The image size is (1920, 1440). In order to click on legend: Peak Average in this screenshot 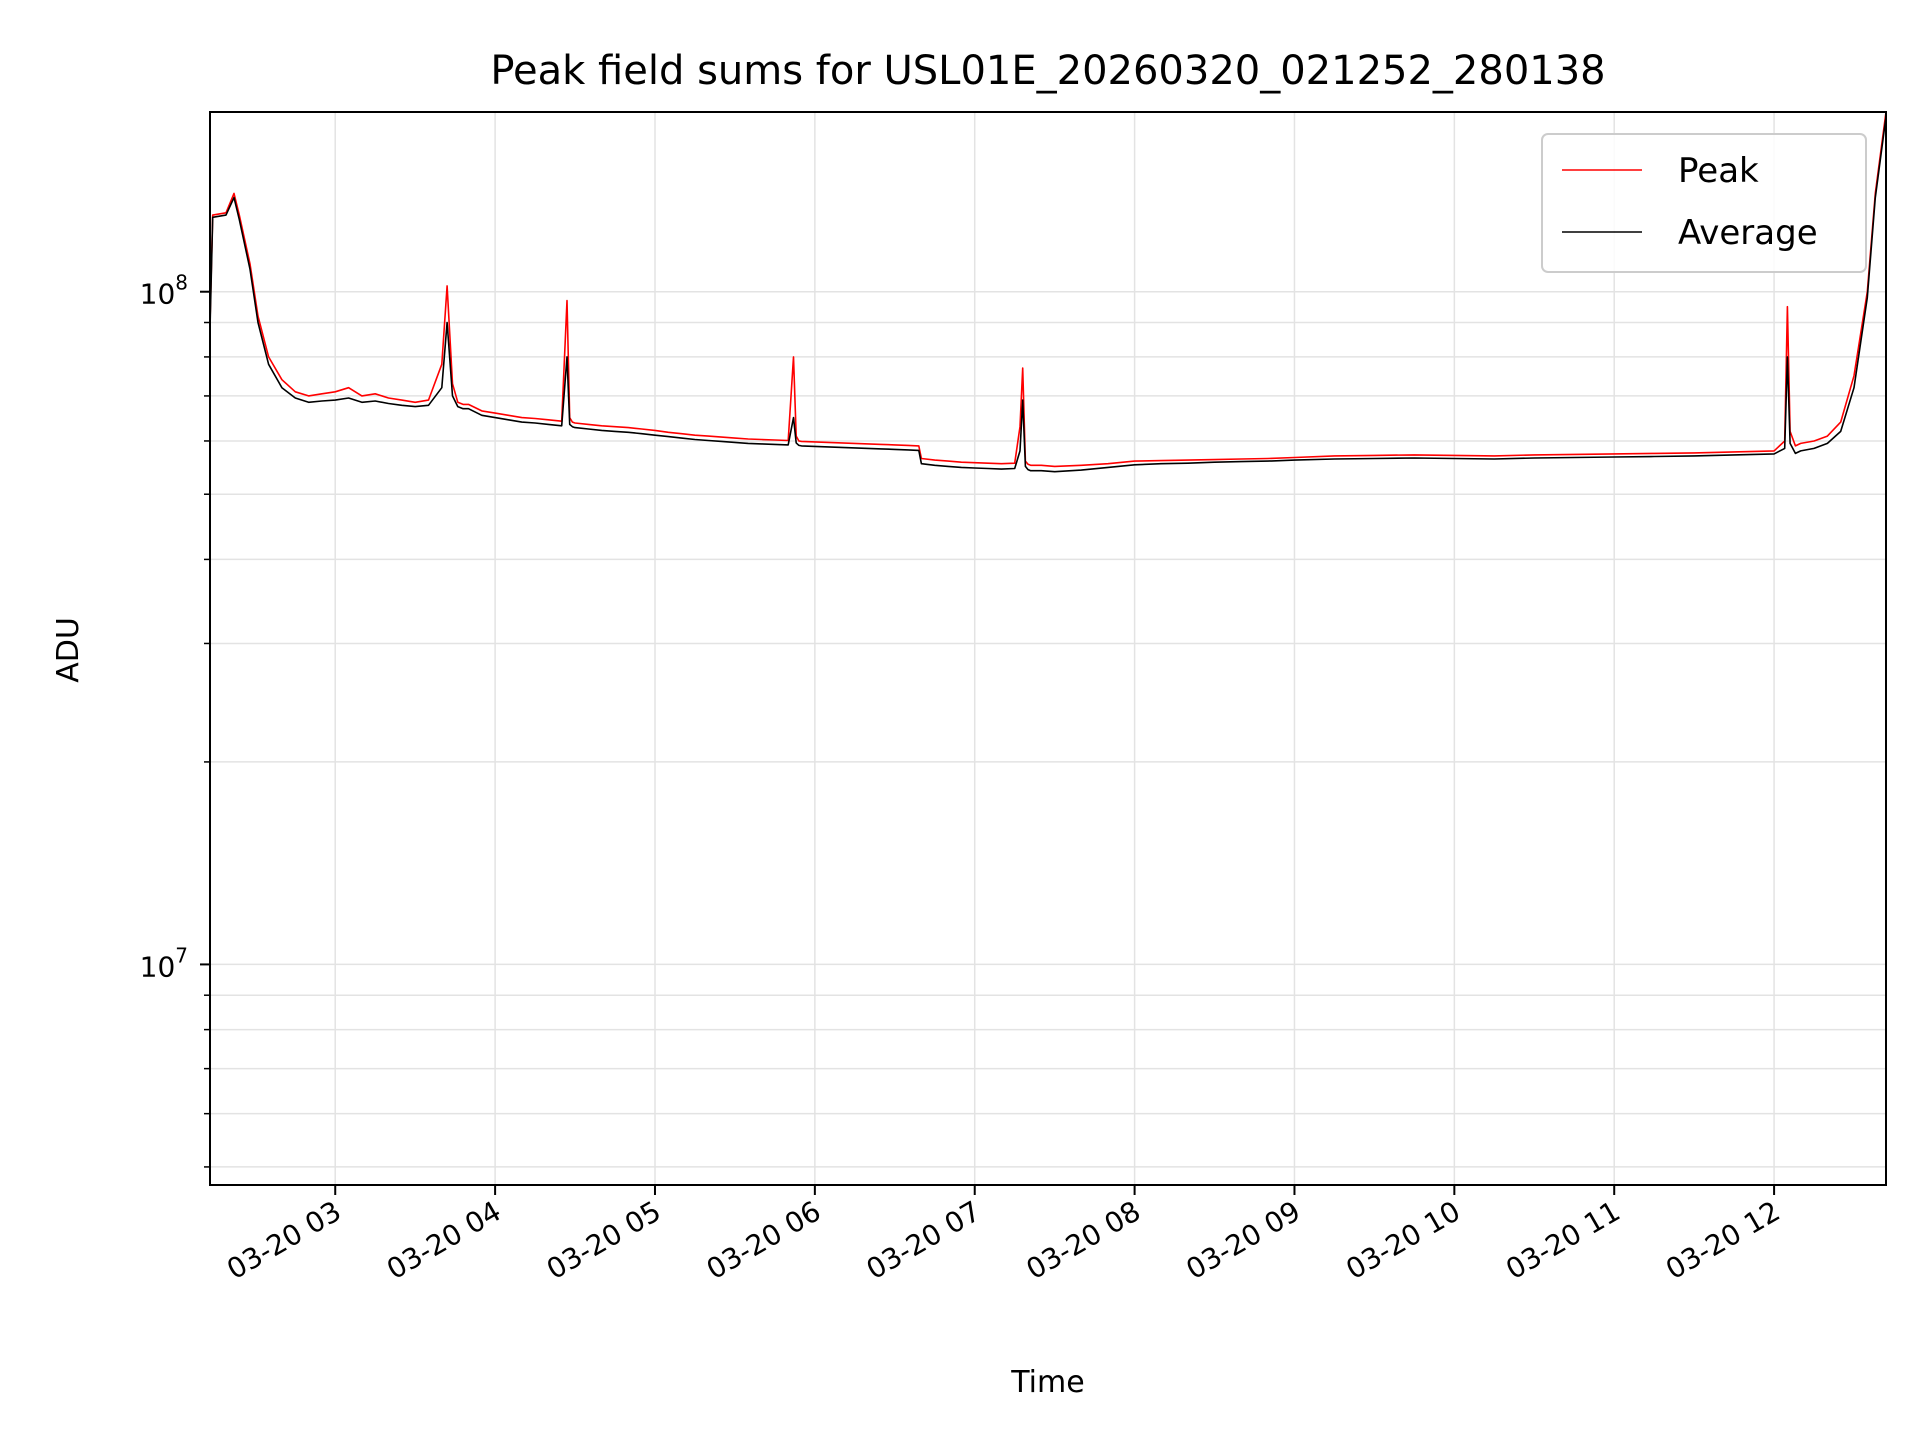, I will do `click(1704, 203)`.